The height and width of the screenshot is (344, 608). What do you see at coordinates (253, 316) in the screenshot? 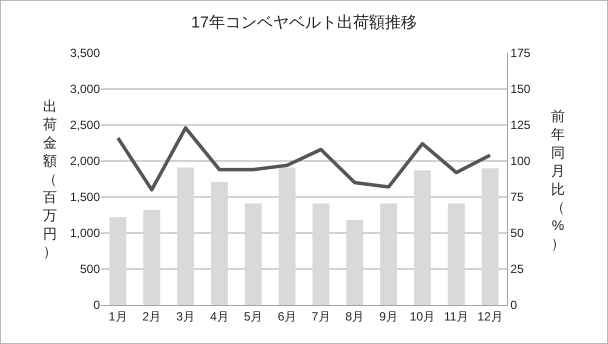
I see `x-tick-label: 5月` at bounding box center [253, 316].